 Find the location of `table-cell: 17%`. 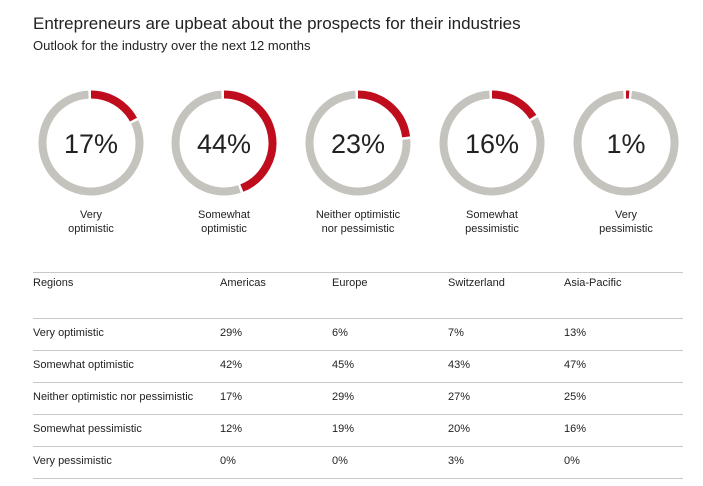

table-cell: 17% is located at coordinates (276, 398).